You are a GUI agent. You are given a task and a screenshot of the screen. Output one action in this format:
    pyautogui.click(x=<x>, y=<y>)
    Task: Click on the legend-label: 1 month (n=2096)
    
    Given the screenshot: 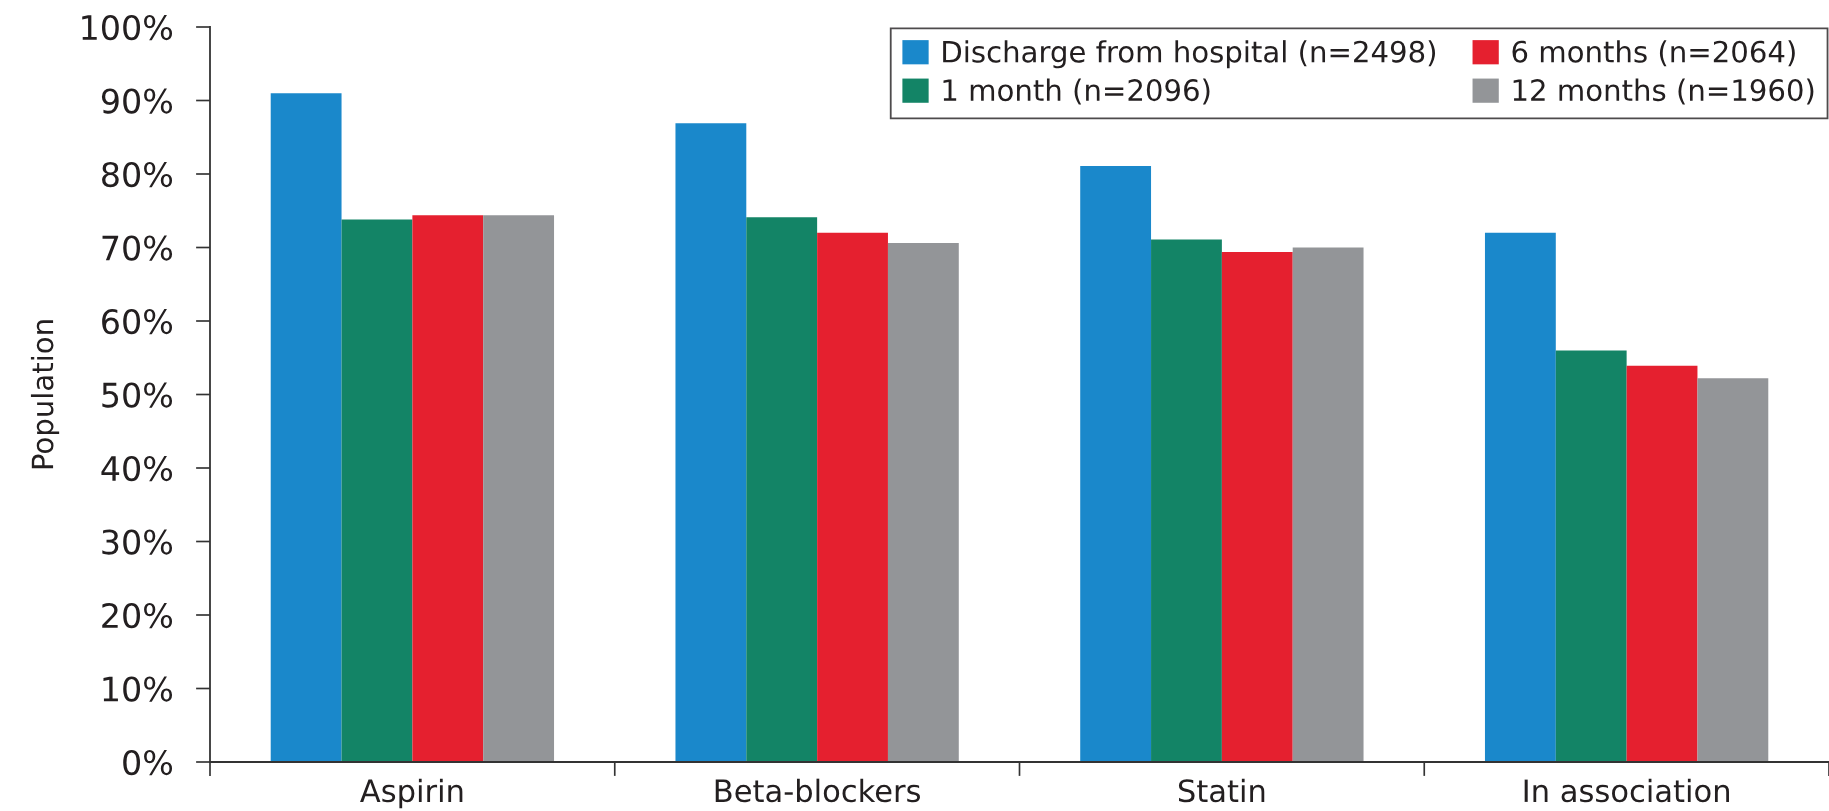 What is the action you would take?
    pyautogui.click(x=1076, y=91)
    